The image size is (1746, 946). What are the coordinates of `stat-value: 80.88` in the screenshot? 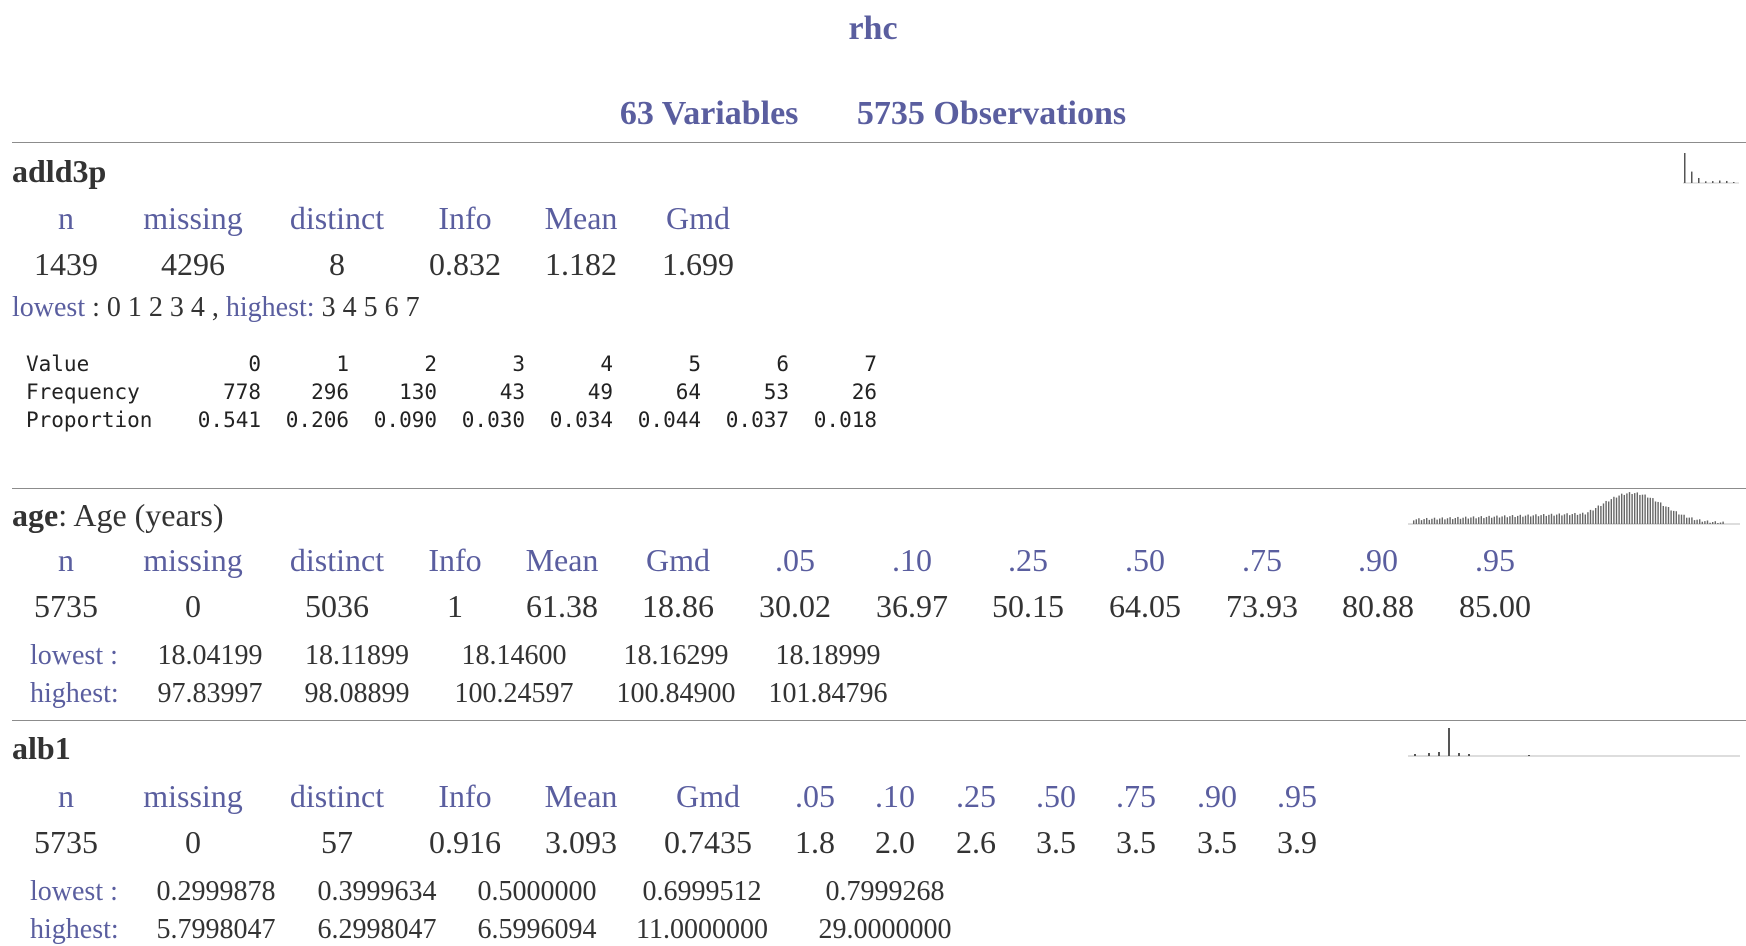 It's located at (1378, 606).